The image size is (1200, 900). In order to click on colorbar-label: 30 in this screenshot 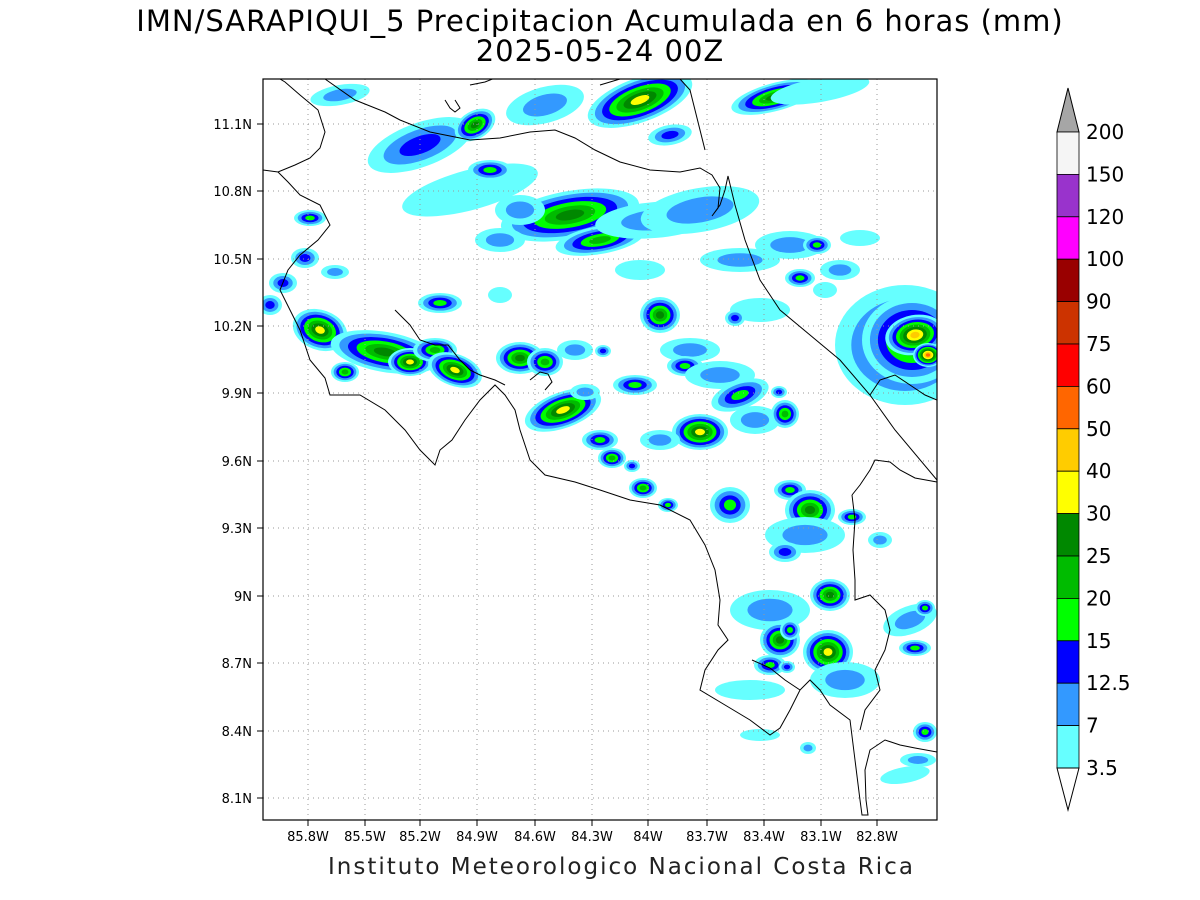, I will do `click(1098, 514)`.